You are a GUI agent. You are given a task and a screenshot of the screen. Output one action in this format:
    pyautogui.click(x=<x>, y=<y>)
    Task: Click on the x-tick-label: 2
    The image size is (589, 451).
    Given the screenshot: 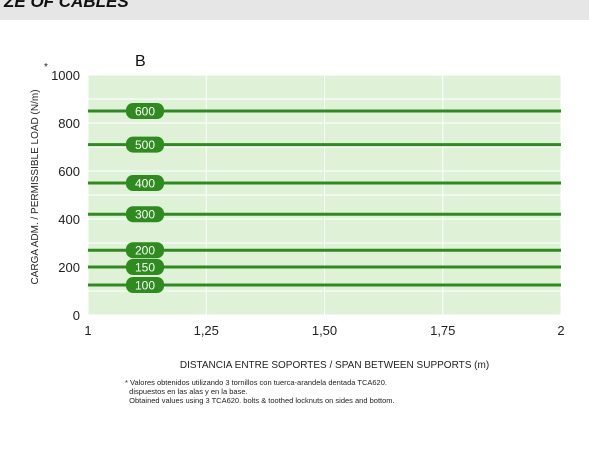 What is the action you would take?
    pyautogui.click(x=560, y=330)
    